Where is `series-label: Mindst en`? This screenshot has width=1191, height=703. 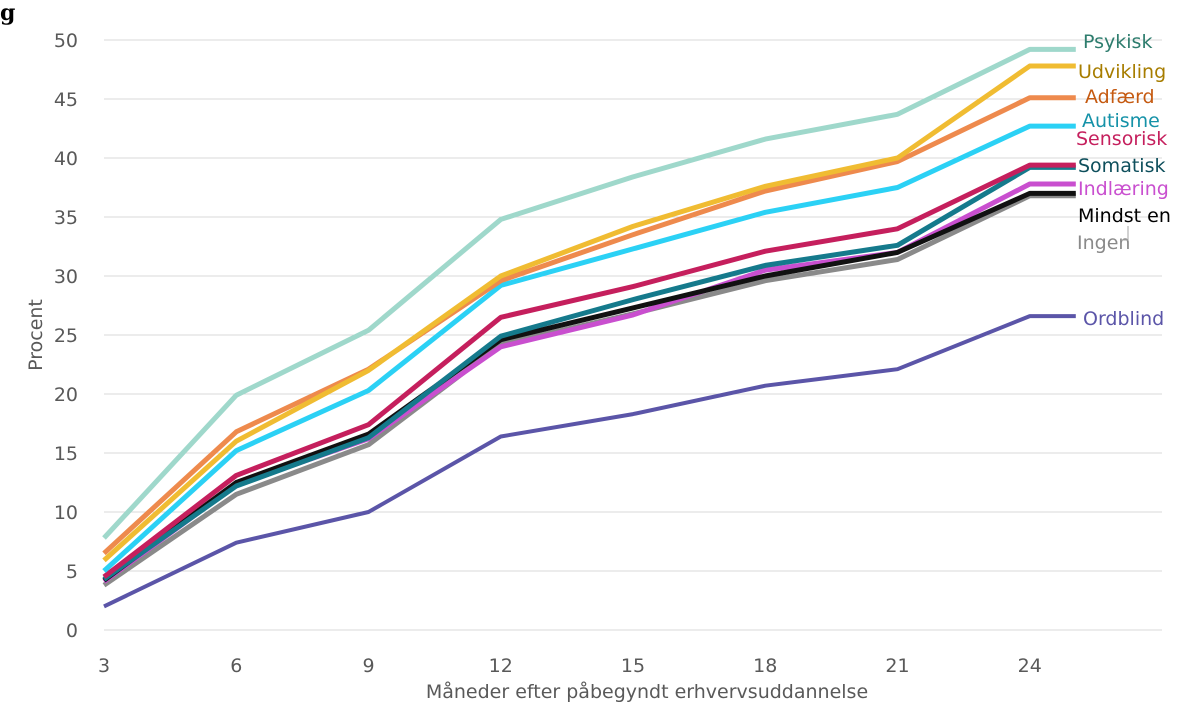
series-label: Mindst en is located at coordinates (1124, 216).